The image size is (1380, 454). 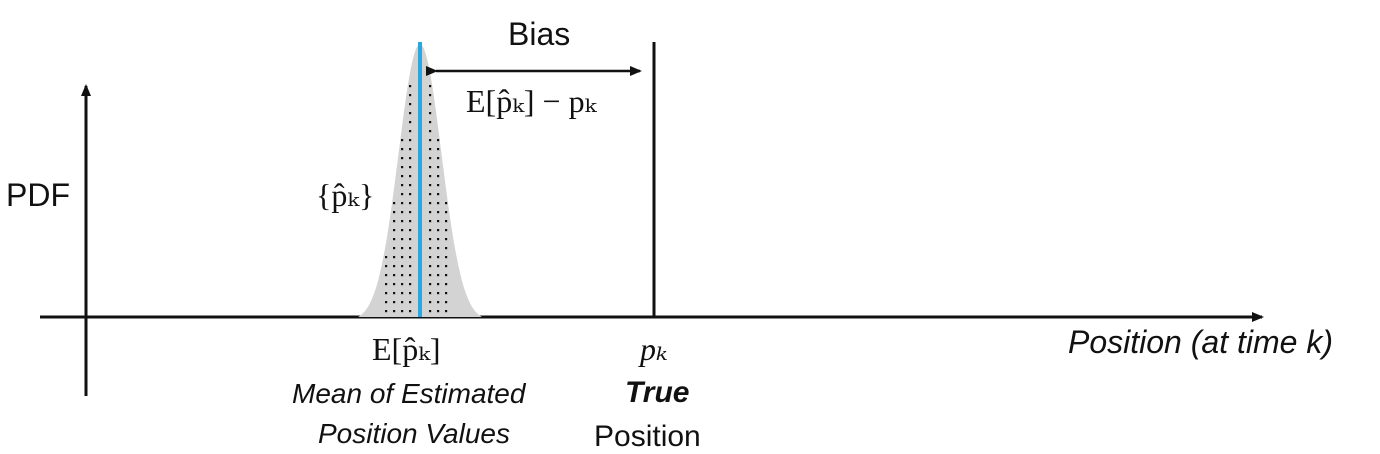 I want to click on mean-symbol: E[p̂ₖ], so click(x=406, y=349).